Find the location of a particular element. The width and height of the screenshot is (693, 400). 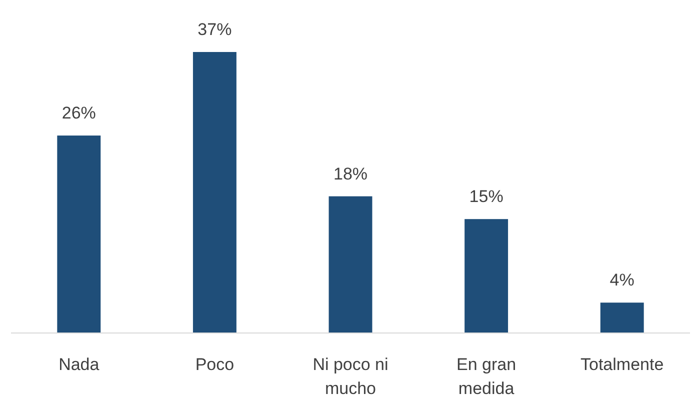

data-label: 26% is located at coordinates (79, 113).